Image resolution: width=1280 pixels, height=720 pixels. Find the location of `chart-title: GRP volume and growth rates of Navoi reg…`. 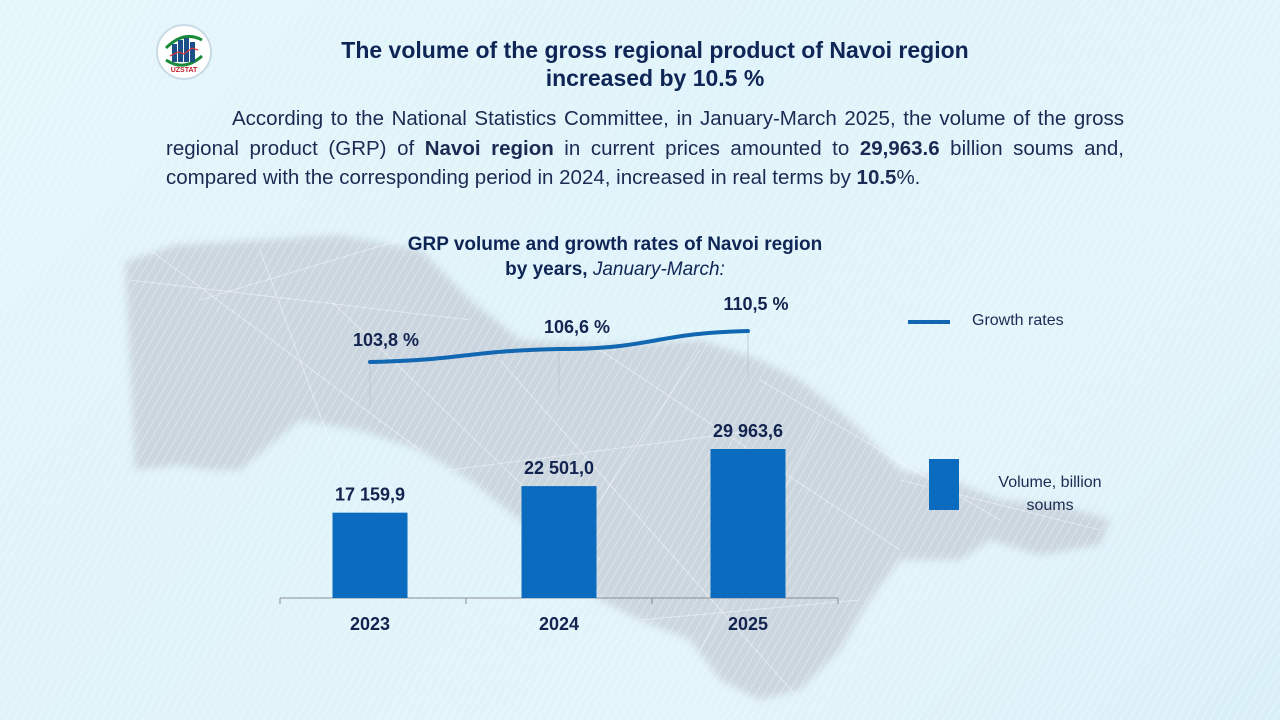

chart-title: GRP volume and growth rates of Navoi reg… is located at coordinates (615, 257).